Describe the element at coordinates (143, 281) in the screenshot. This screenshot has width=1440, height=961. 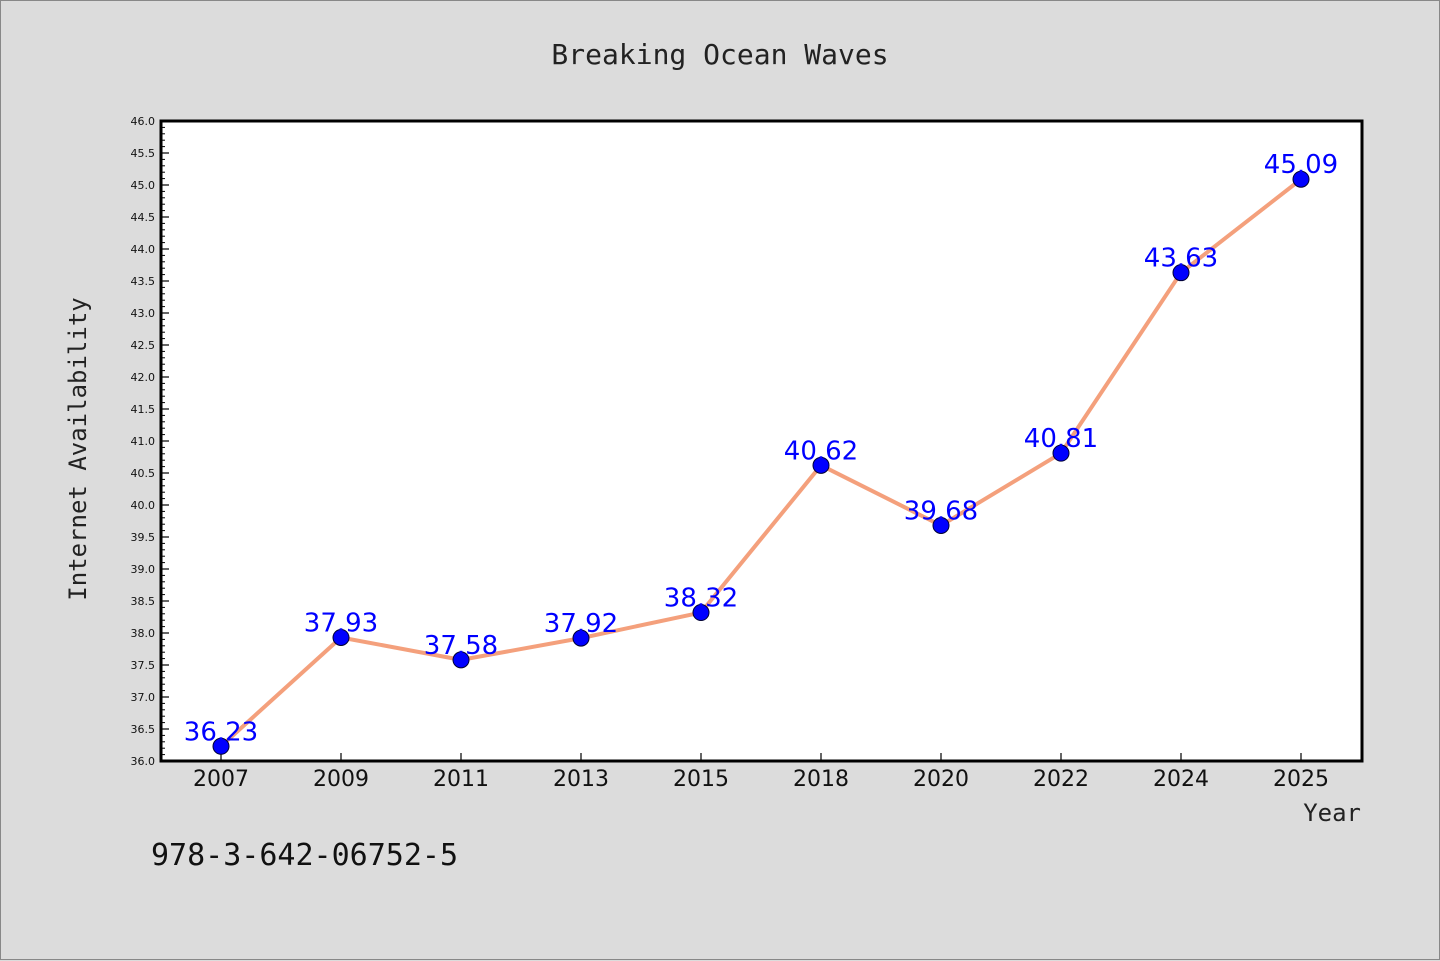
I see `y-tick-label: 43.5` at that location.